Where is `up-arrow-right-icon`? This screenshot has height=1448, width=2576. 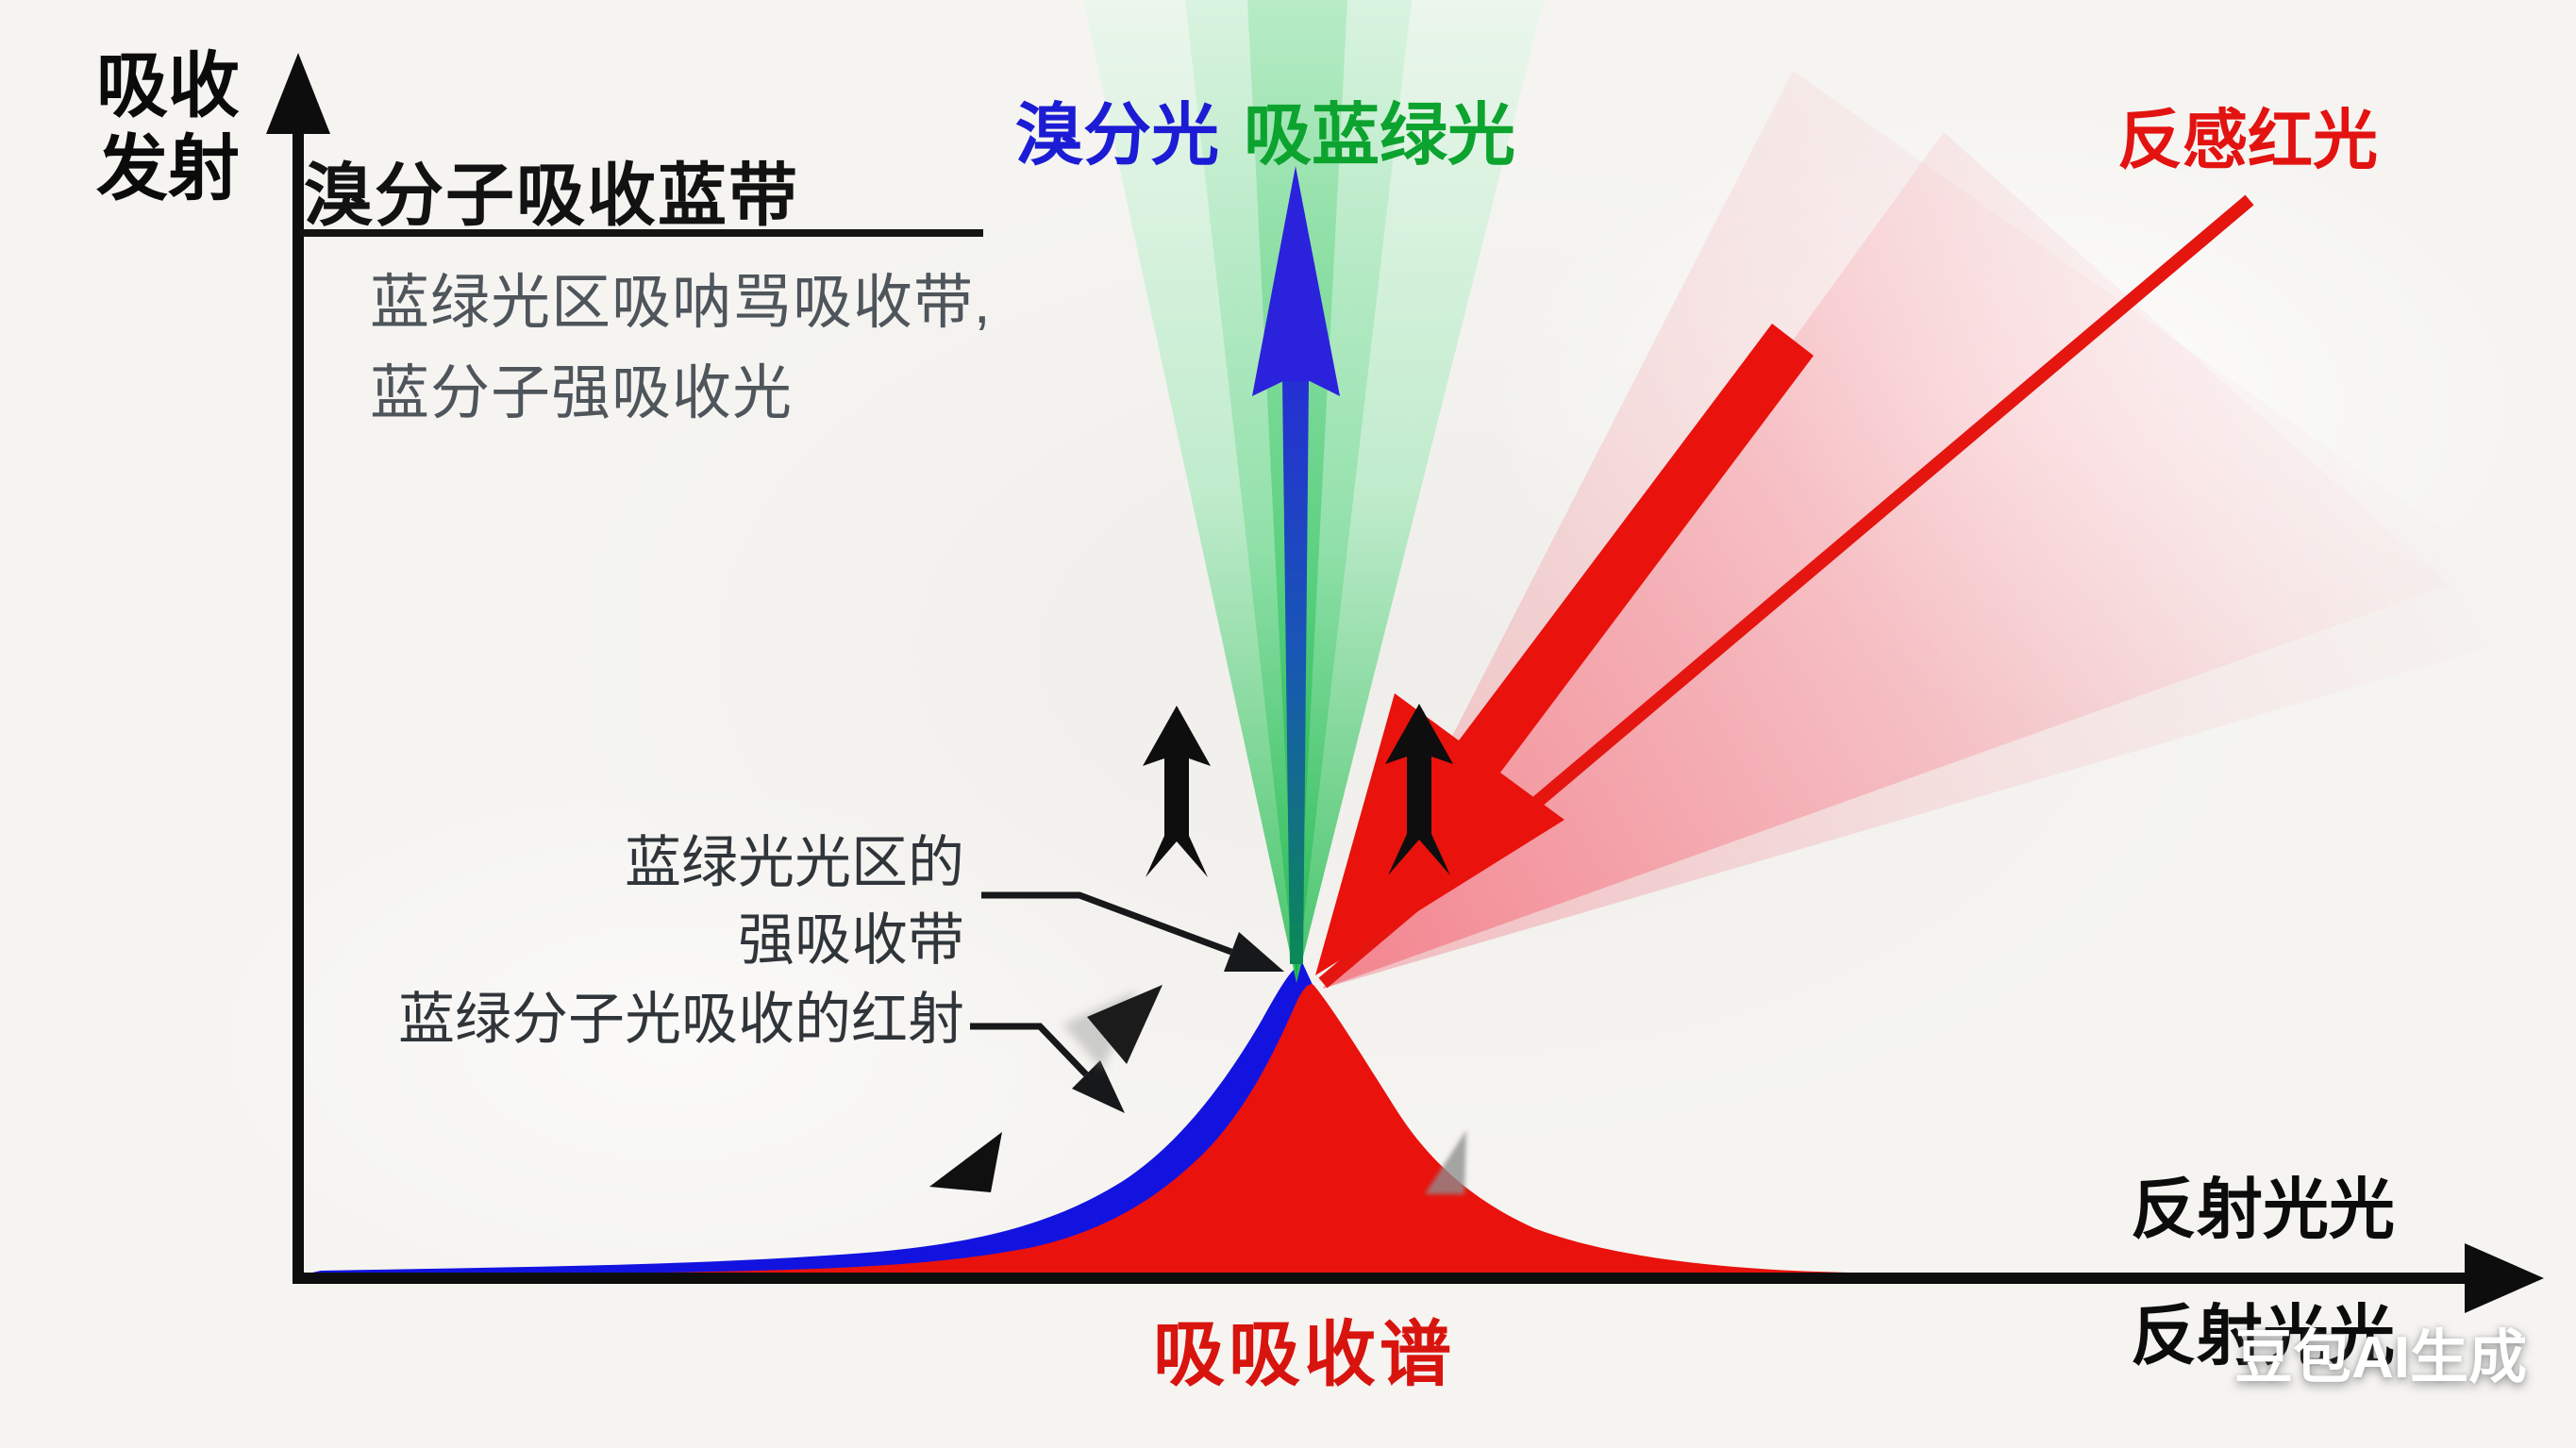 up-arrow-right-icon is located at coordinates (1419, 790).